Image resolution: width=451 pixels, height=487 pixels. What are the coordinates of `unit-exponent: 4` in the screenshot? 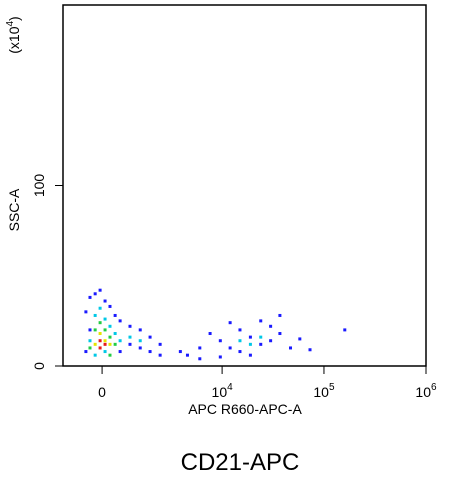 It's located at (10, 24).